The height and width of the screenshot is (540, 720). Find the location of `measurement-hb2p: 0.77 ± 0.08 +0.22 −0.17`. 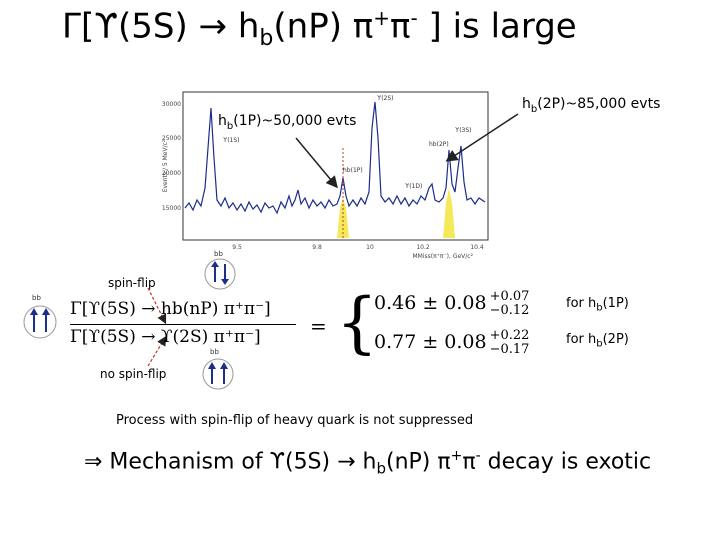

measurement-hb2p: 0.77 ± 0.08 +0.22 −0.17 is located at coordinates (452, 342).